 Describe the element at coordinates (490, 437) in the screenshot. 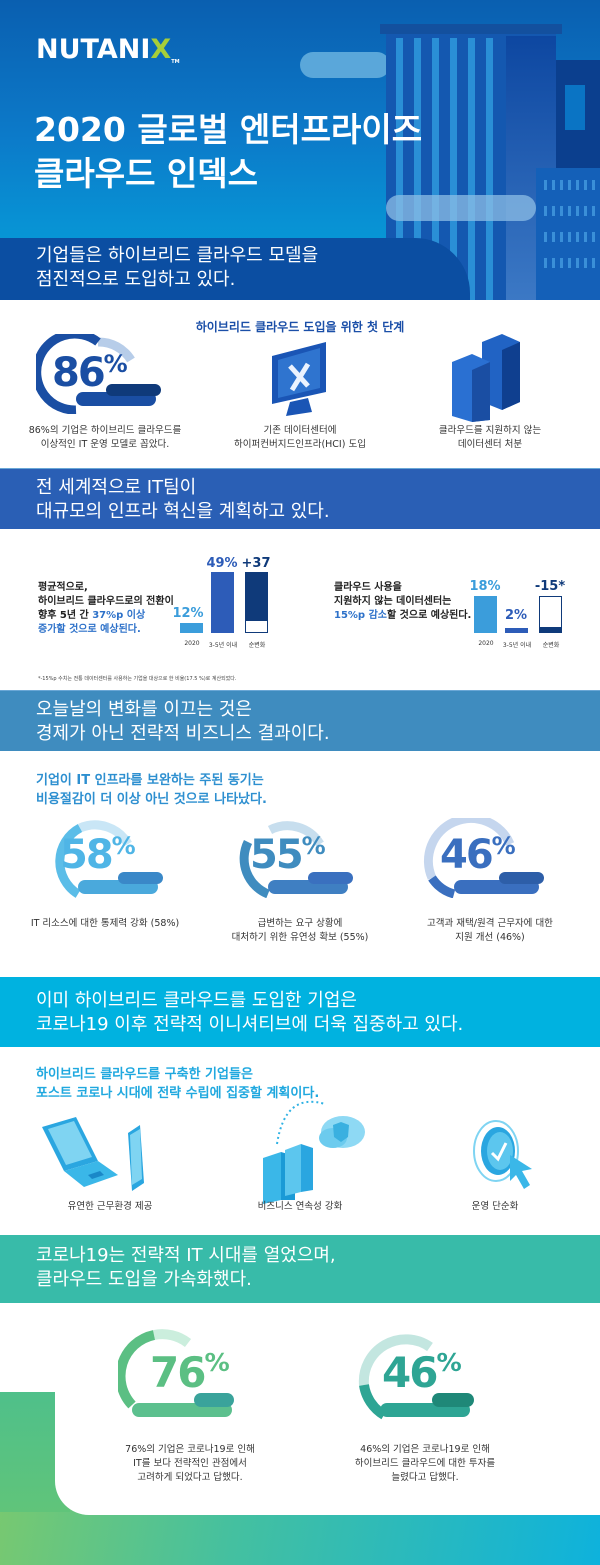

I see `dispose-dc-caption: 클라우드를 지원하지 않는 데이터센터 처분` at that location.